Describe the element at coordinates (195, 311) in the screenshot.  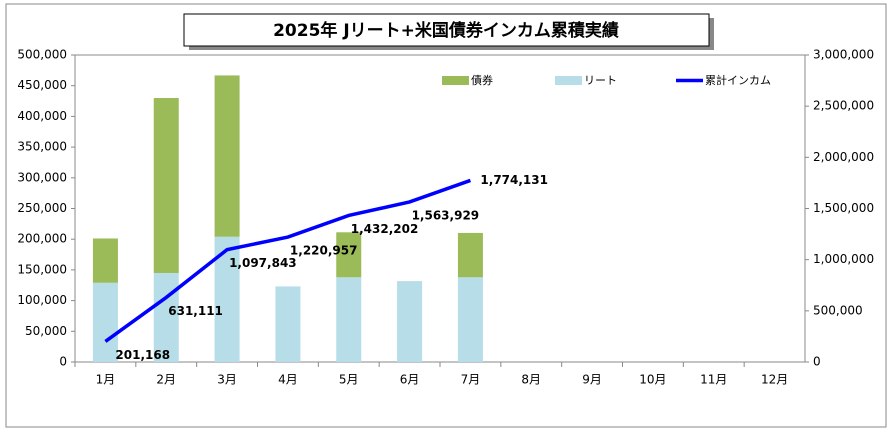
I see `data-label: 631,111` at that location.